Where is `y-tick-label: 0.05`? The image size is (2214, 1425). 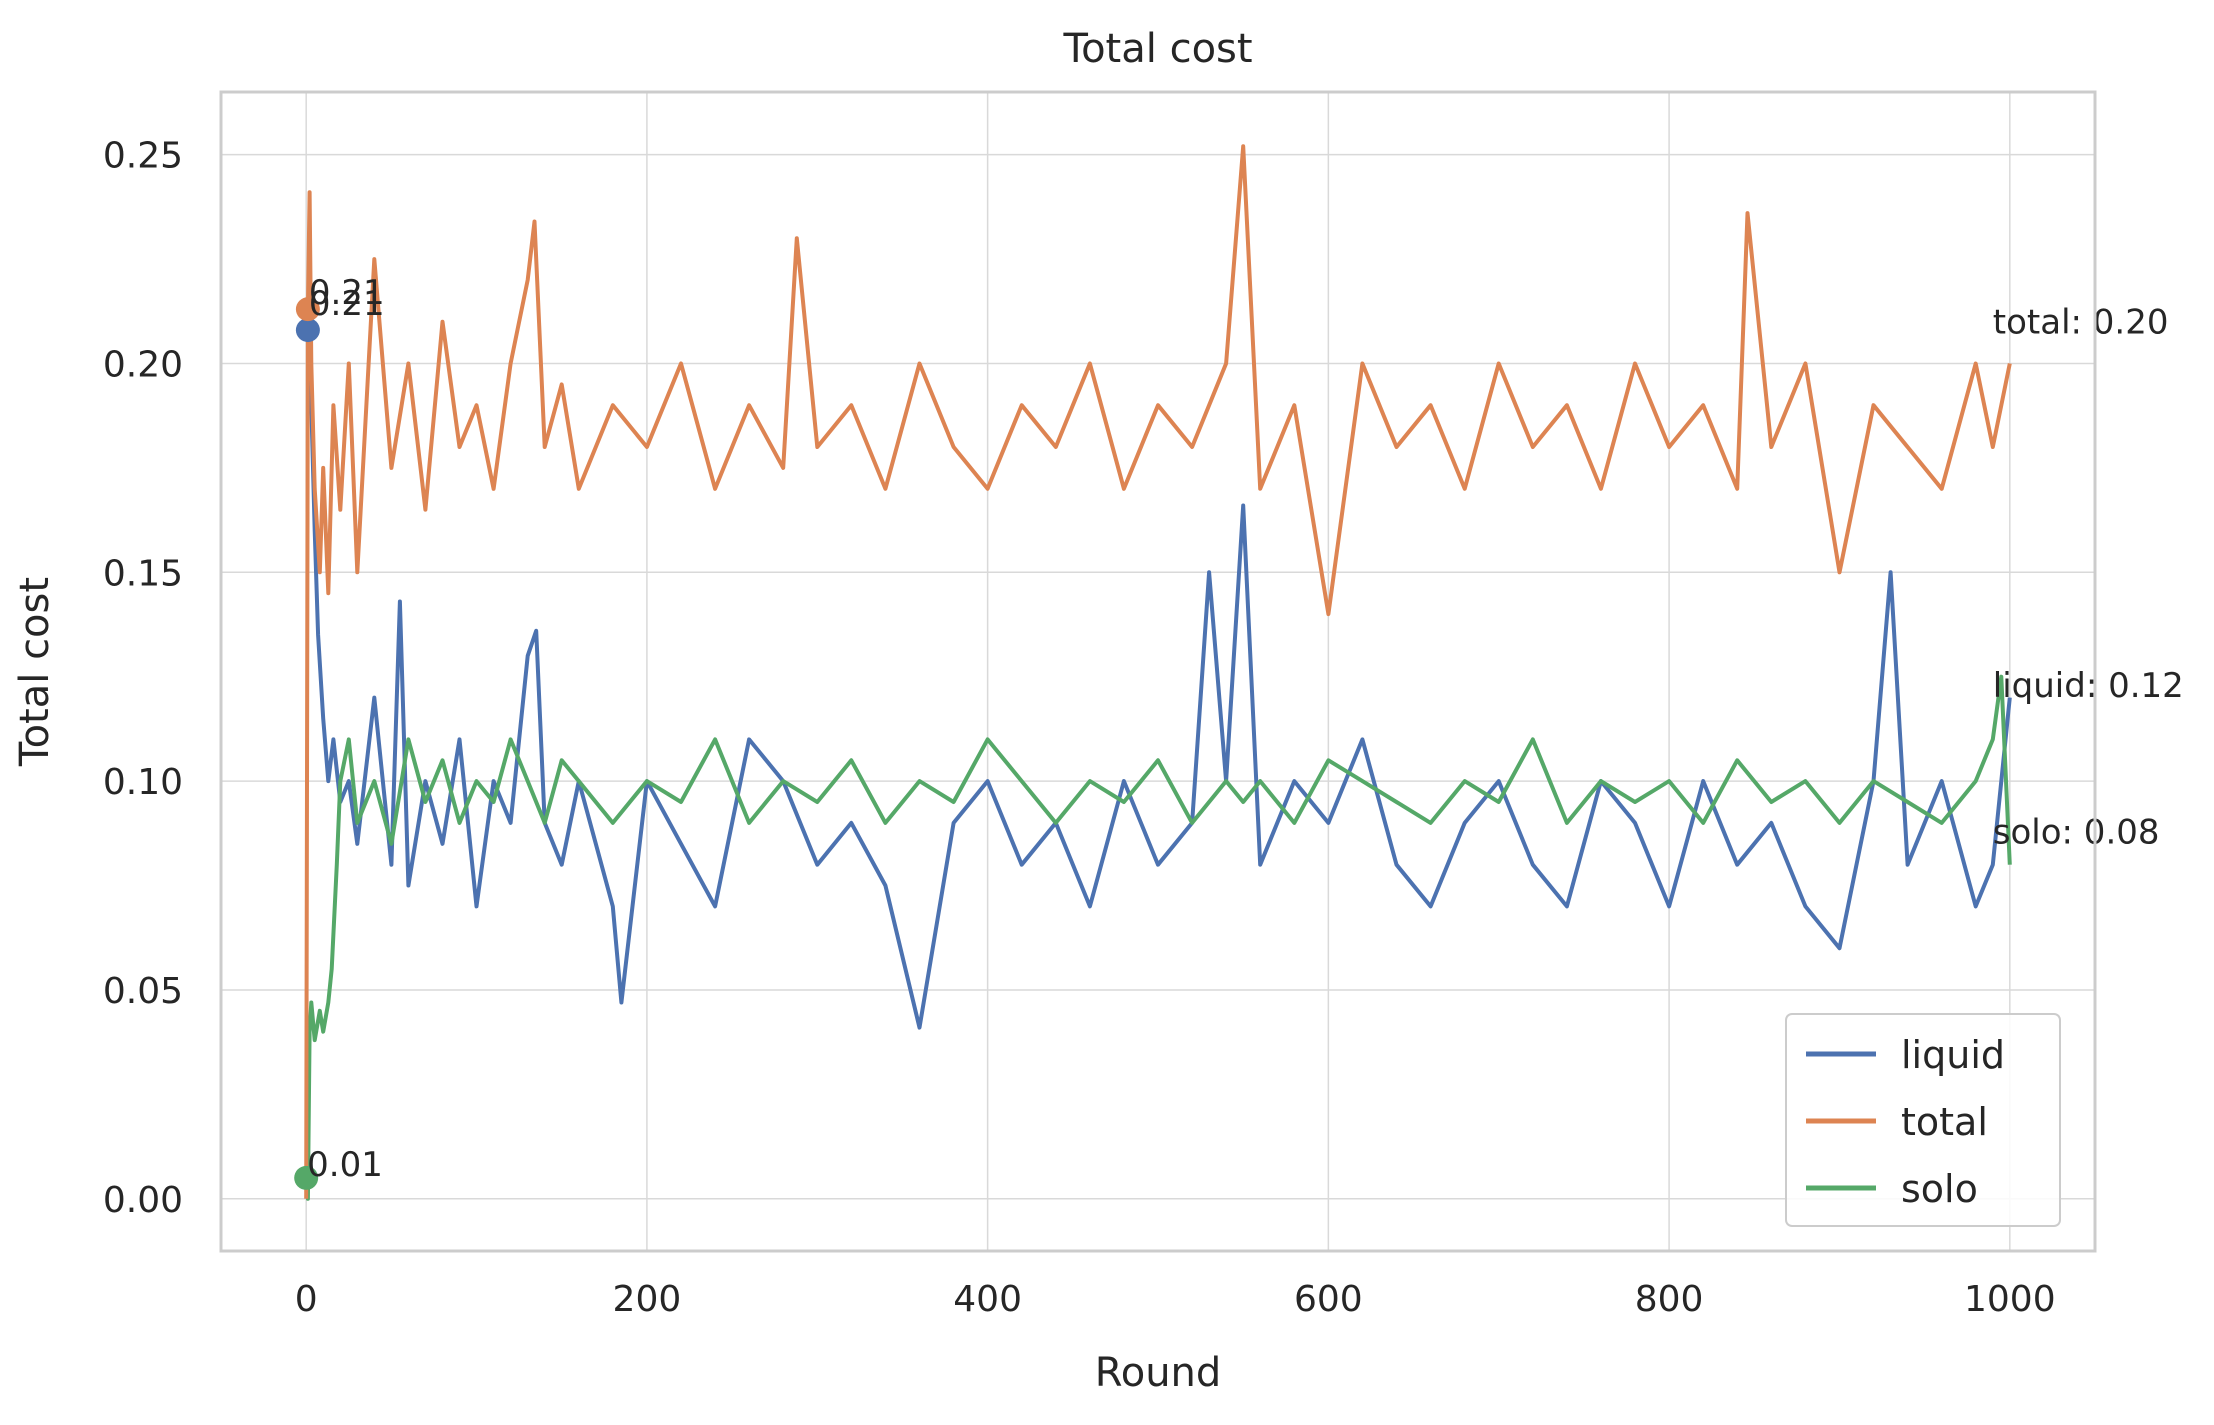
y-tick-label: 0.05 is located at coordinates (143, 991).